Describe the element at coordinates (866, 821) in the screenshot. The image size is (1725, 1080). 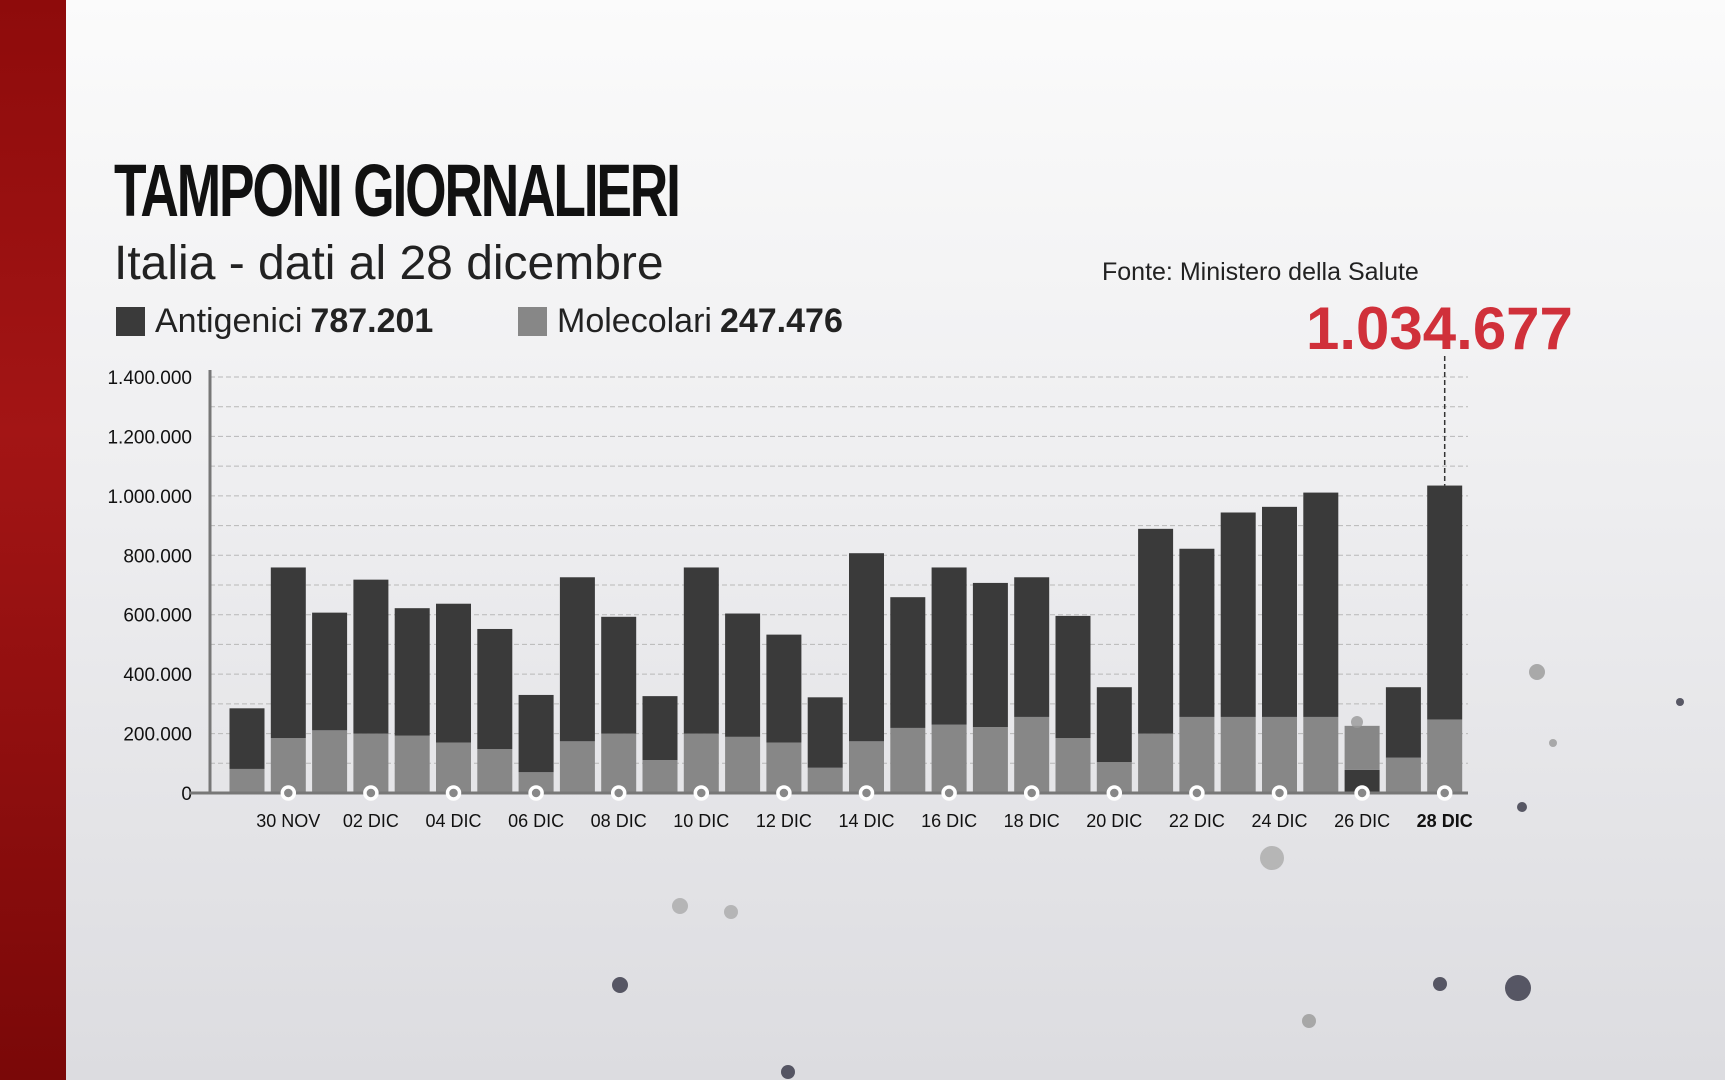
I see `x-tick-label: 14 DIC` at that location.